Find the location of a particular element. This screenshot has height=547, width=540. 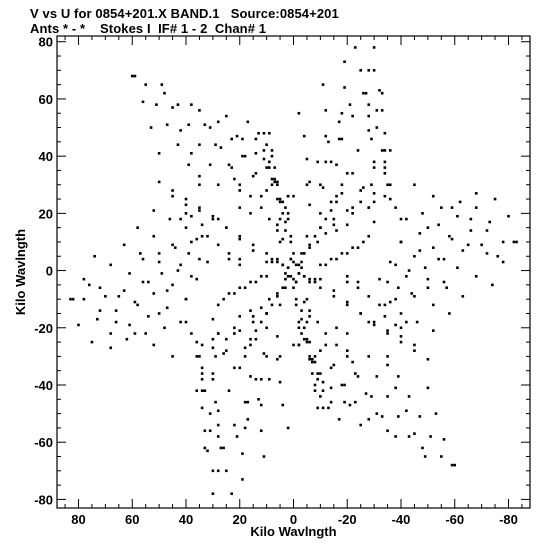

x-tick-label: -20 is located at coordinates (347, 519).